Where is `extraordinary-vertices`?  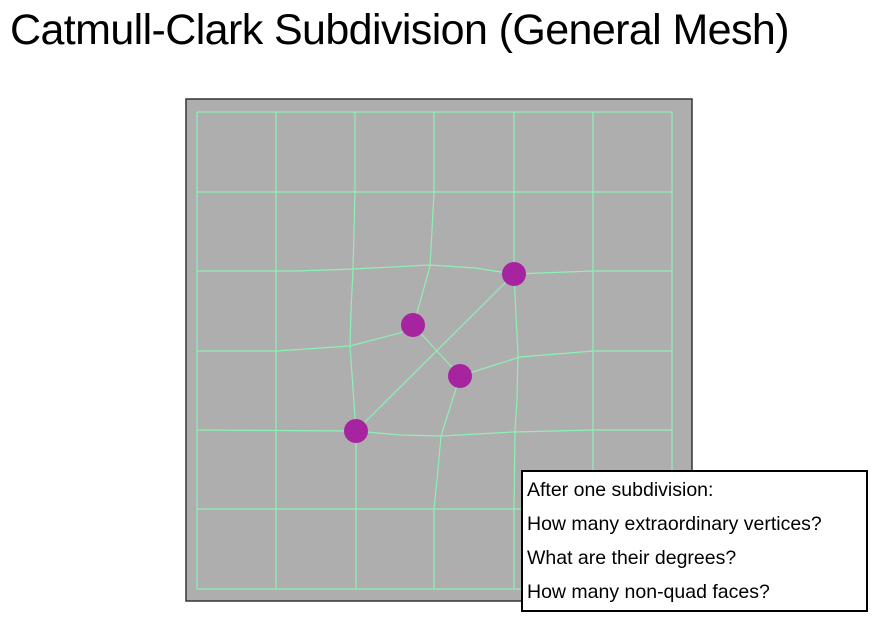 extraordinary-vertices is located at coordinates (435, 352).